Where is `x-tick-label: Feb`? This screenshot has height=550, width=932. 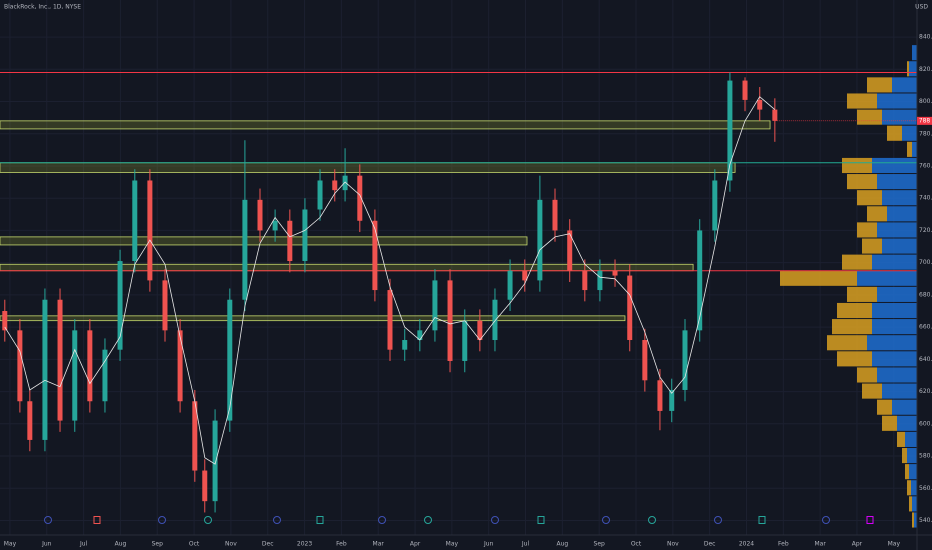
x-tick-label: Feb is located at coordinates (783, 544).